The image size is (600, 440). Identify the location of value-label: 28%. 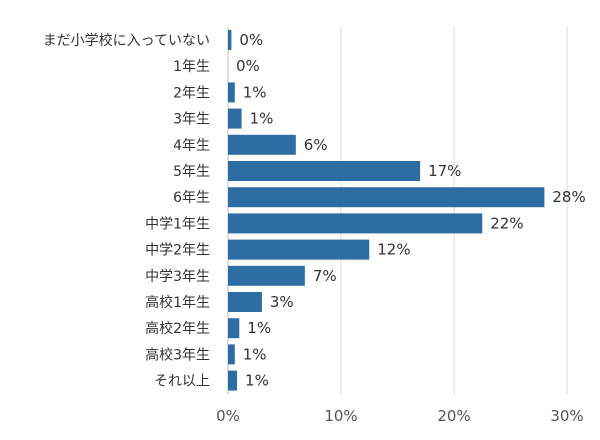
(568, 197).